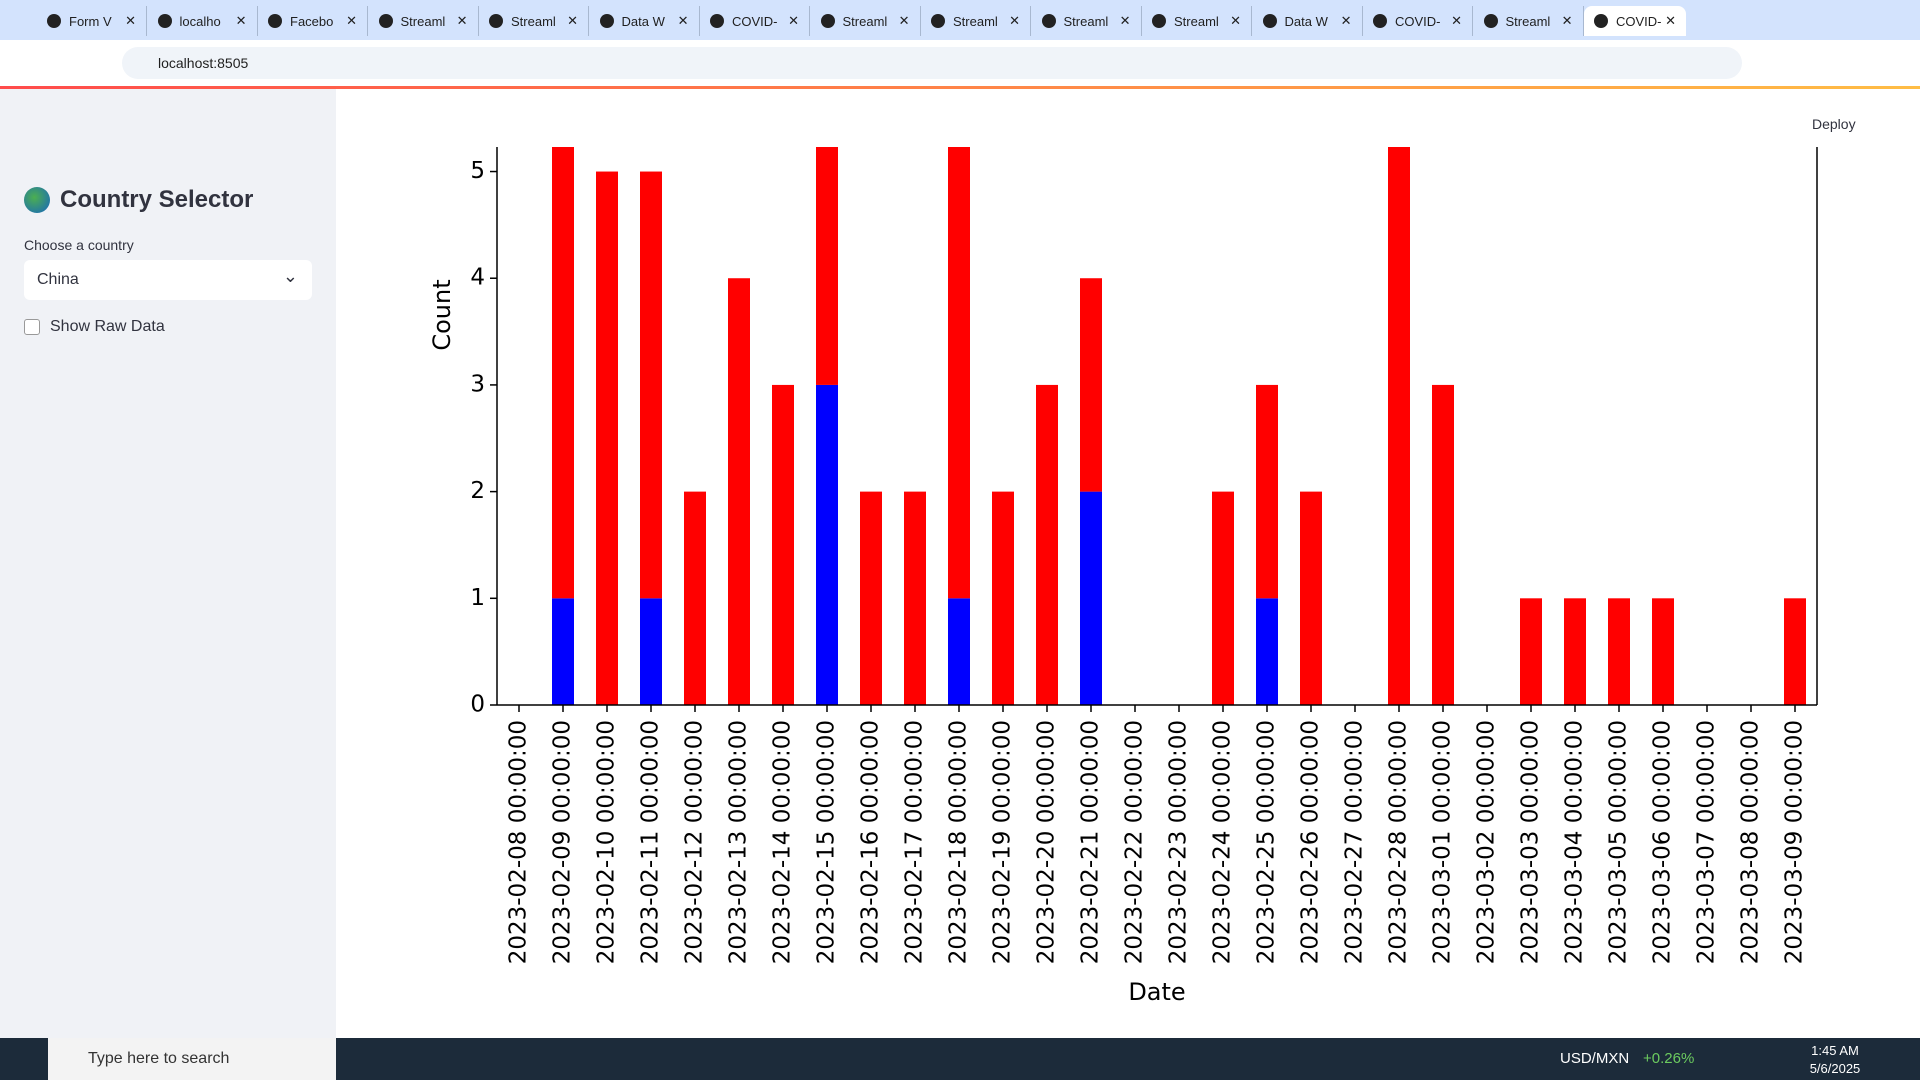 This screenshot has width=1920, height=1080. I want to click on y-tick-label: 5, so click(477, 171).